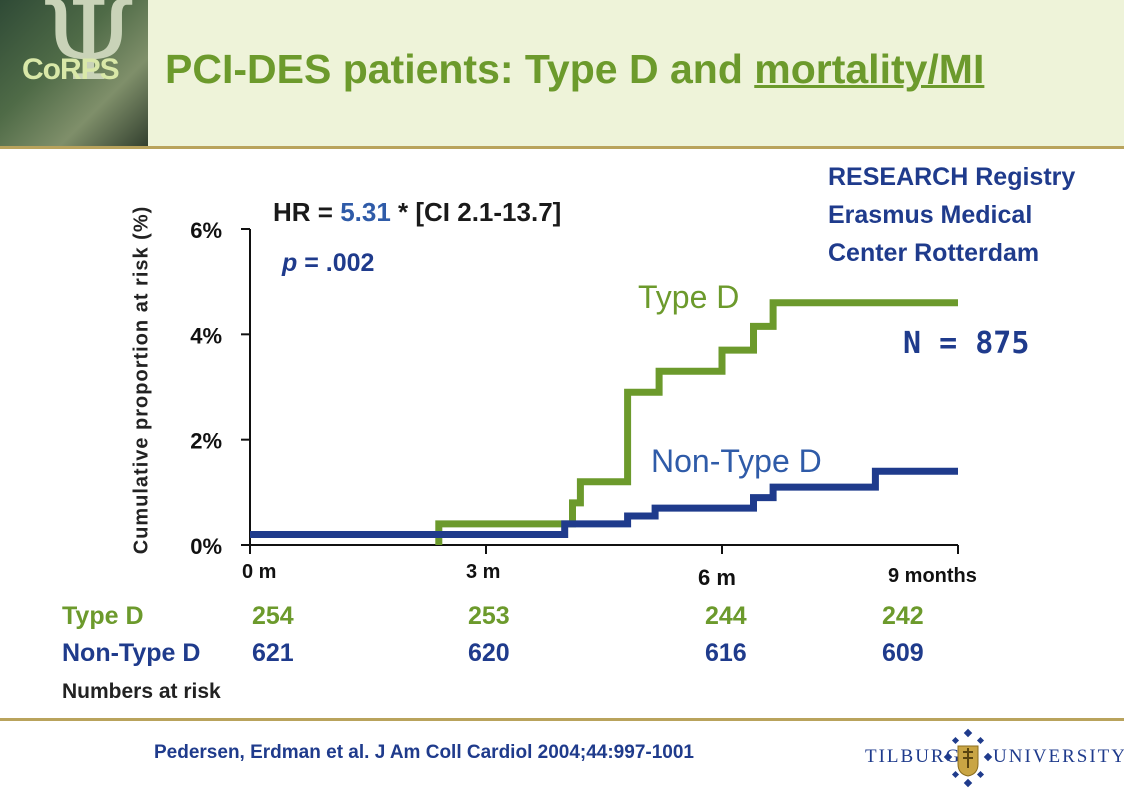  I want to click on sample-size: N = 875, so click(966, 343).